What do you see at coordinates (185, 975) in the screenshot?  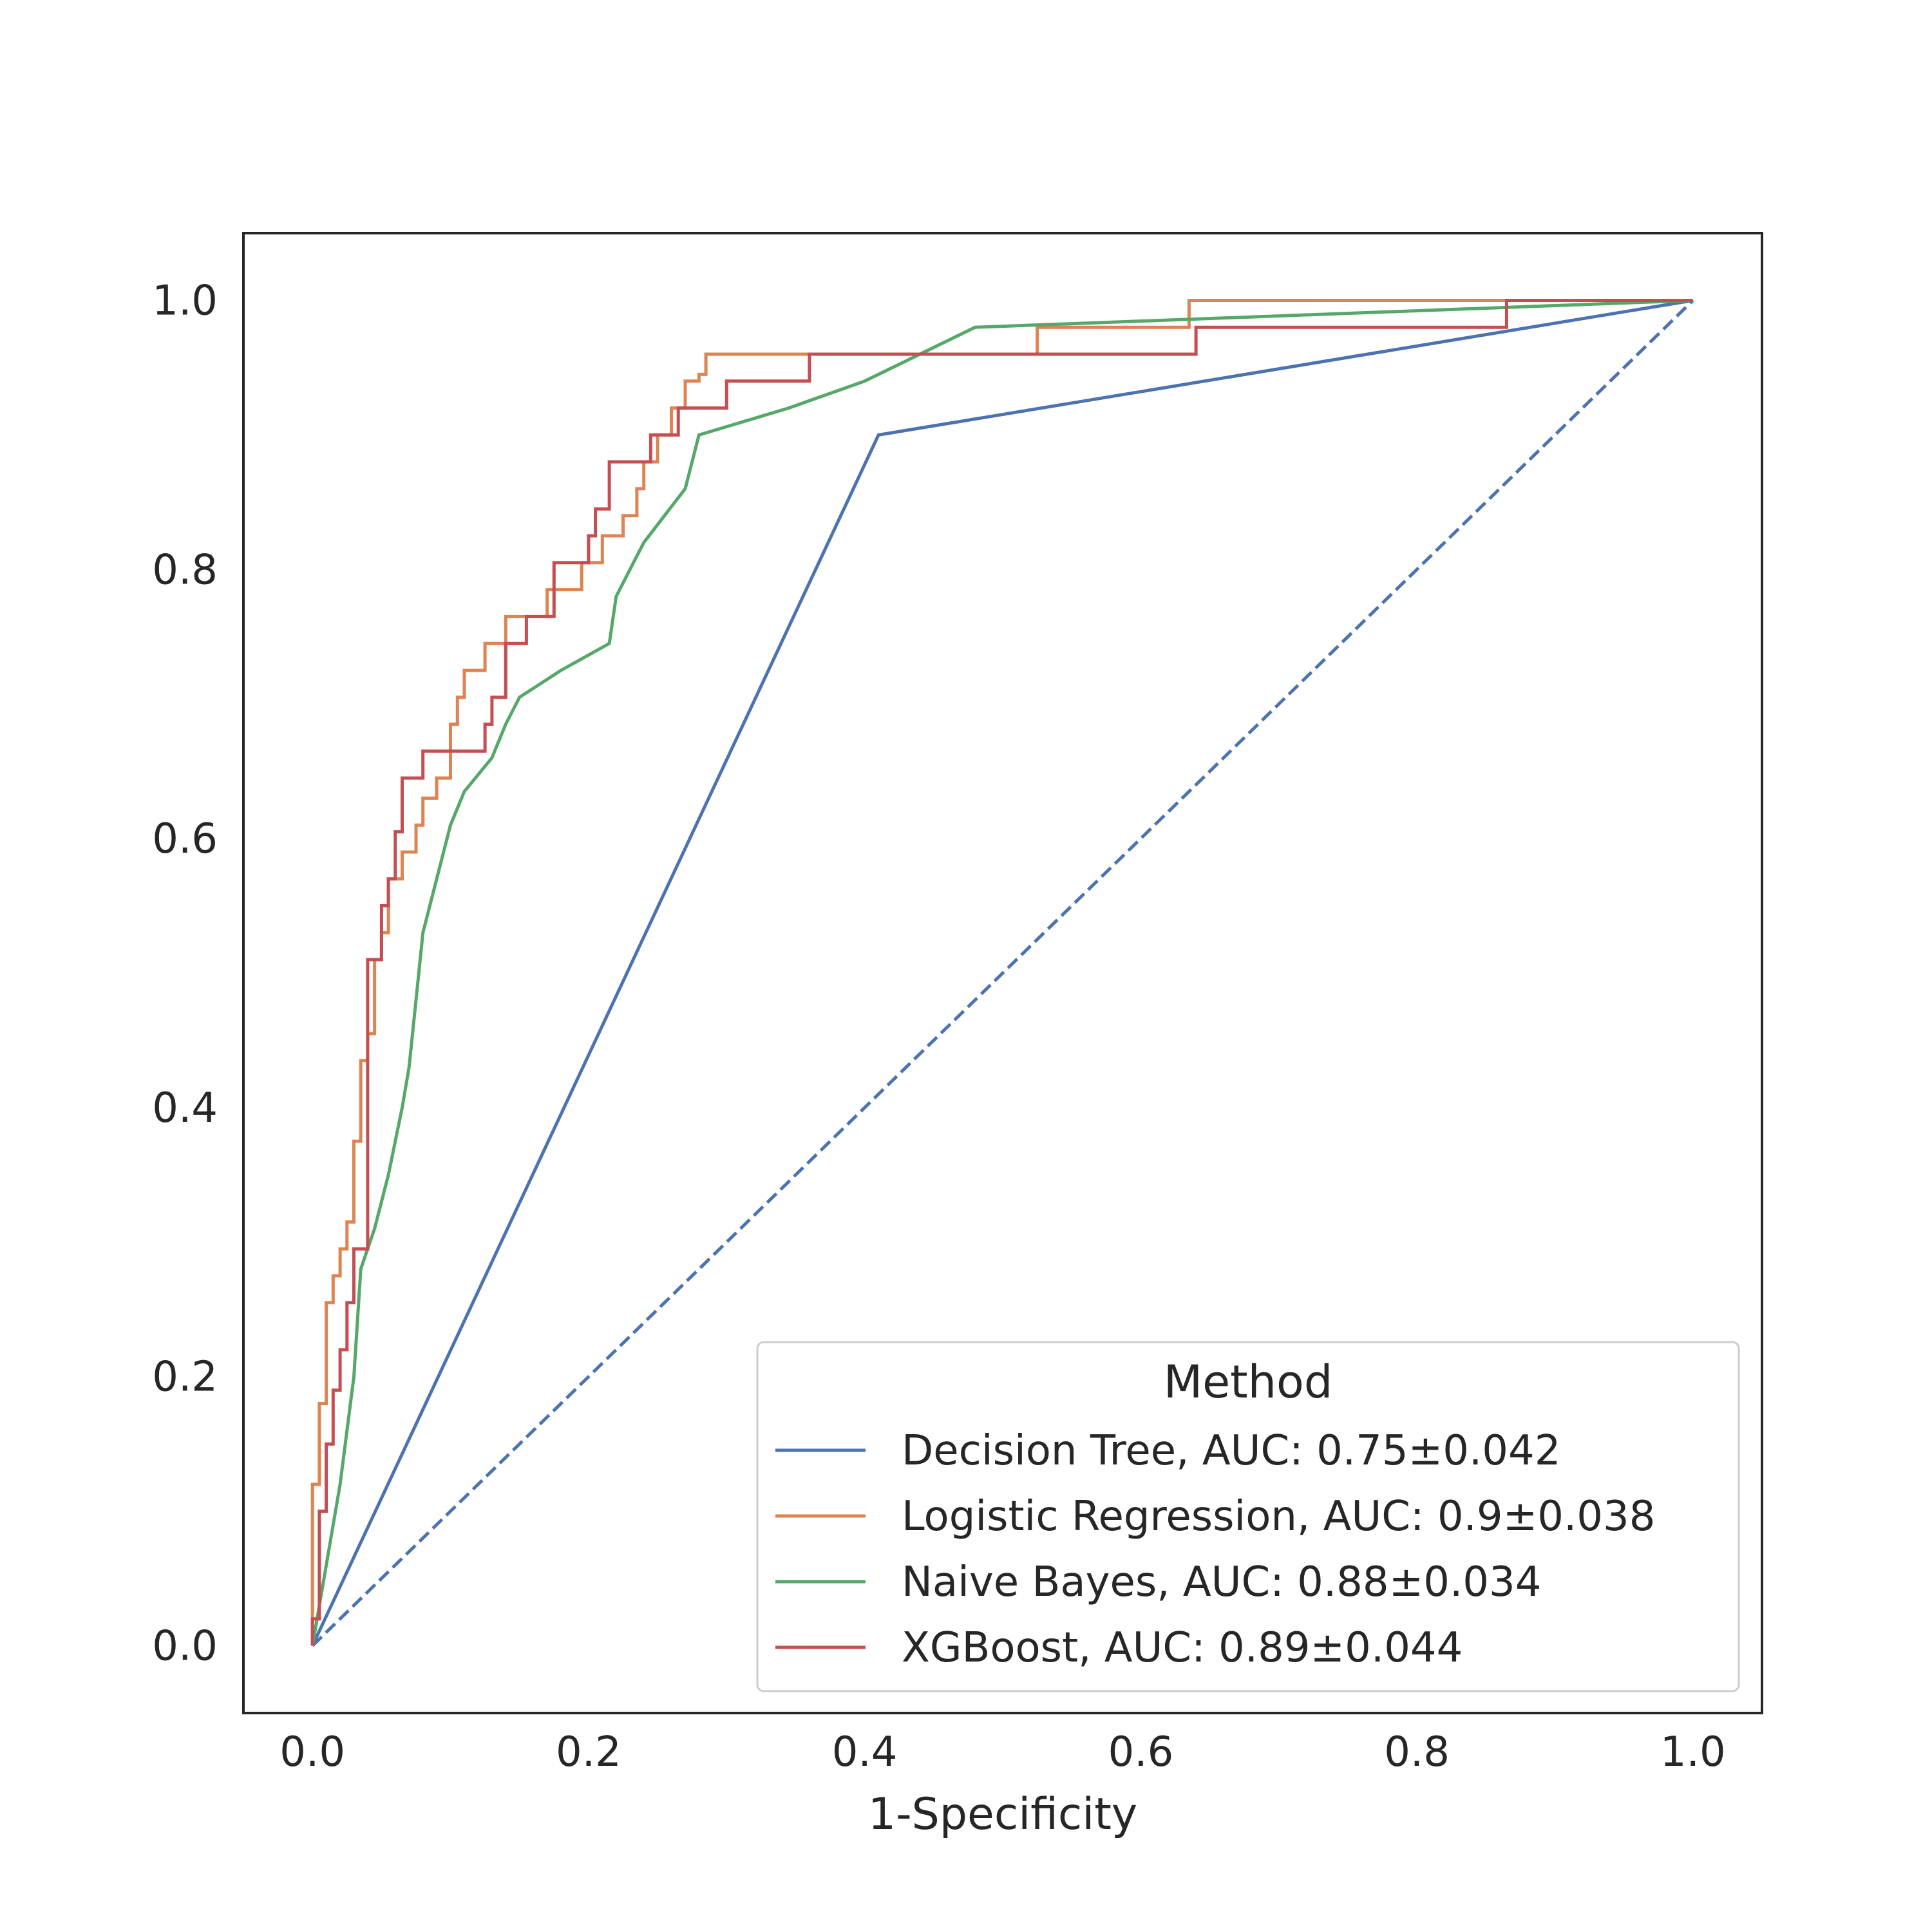 I see `y-axis-ticks: 0.0 0.2 0.4 0.6 0.8 1.0` at bounding box center [185, 975].